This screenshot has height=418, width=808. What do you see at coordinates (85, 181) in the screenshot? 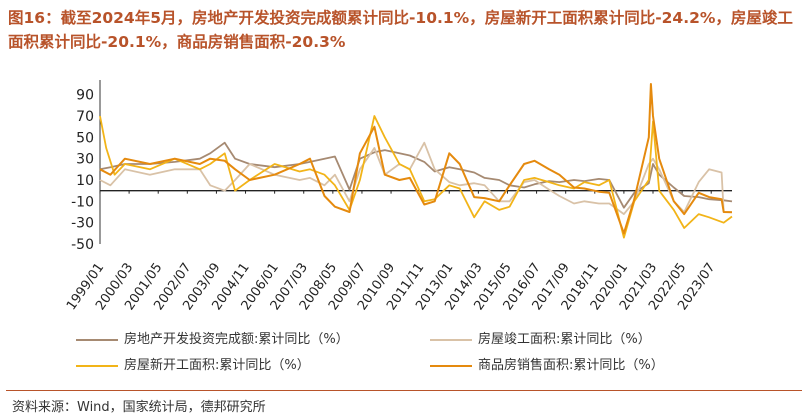
I see `y-tick-label-3: 10` at bounding box center [85, 181].